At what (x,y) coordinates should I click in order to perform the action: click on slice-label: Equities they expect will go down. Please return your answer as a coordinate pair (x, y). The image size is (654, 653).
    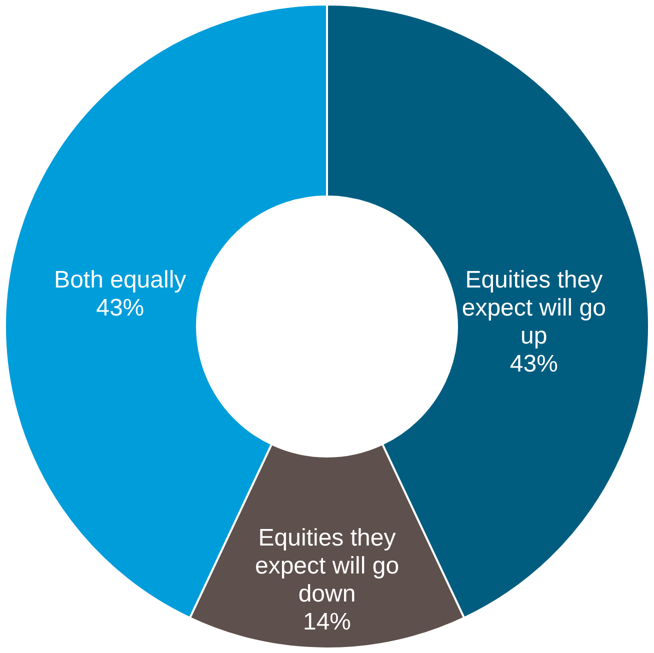
    Looking at the image, I should click on (327, 566).